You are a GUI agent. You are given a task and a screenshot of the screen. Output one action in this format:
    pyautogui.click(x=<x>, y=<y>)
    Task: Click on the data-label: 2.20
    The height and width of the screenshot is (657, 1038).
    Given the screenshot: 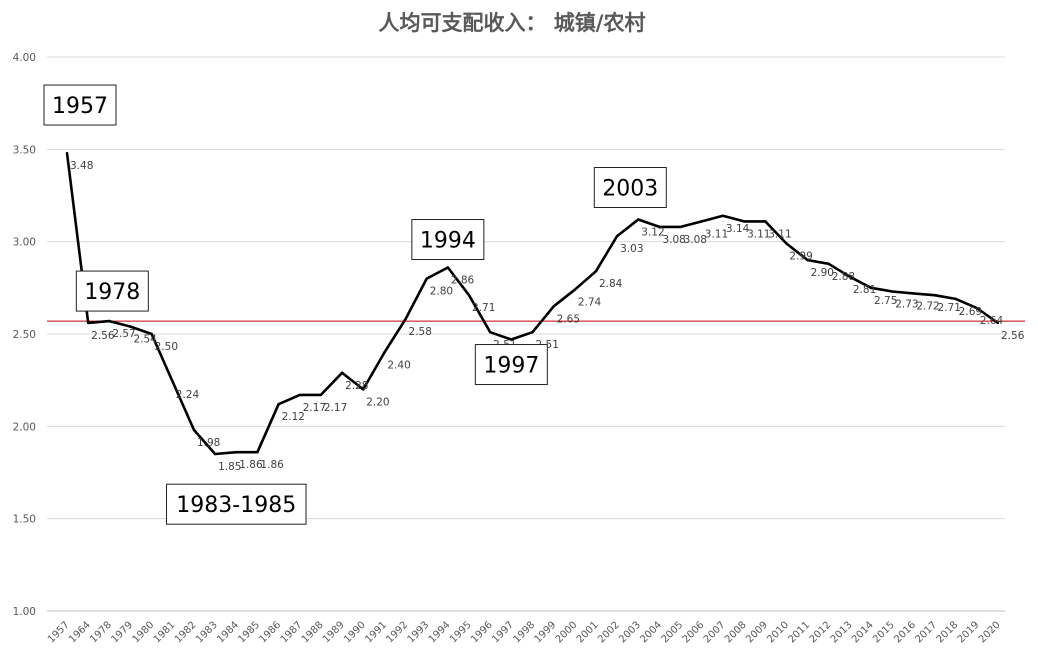 What is the action you would take?
    pyautogui.click(x=377, y=402)
    